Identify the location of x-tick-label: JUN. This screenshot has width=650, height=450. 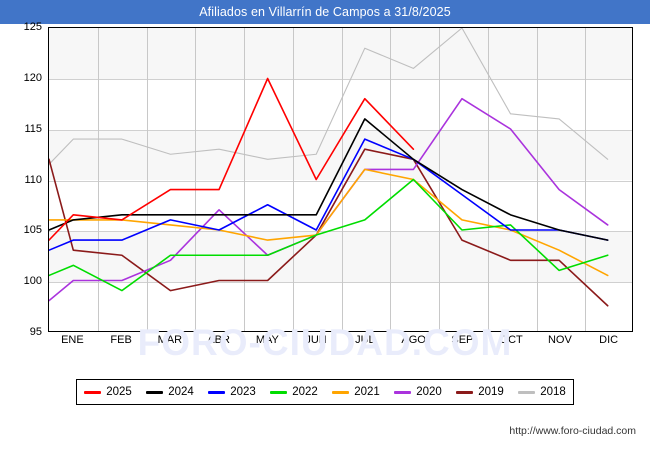
(316, 340).